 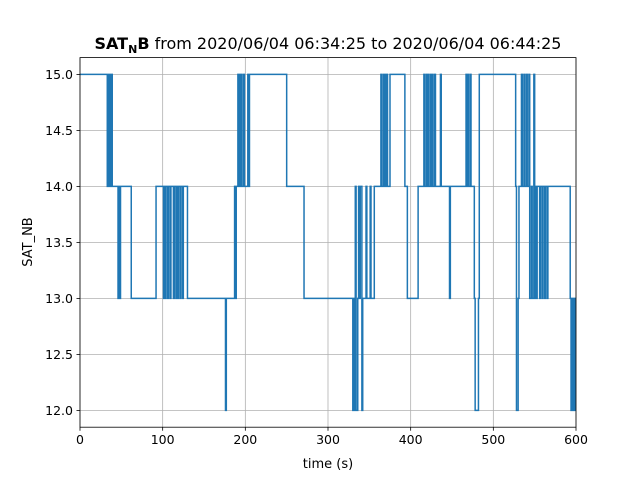 I want to click on x-tick-label: 500, so click(x=493, y=439).